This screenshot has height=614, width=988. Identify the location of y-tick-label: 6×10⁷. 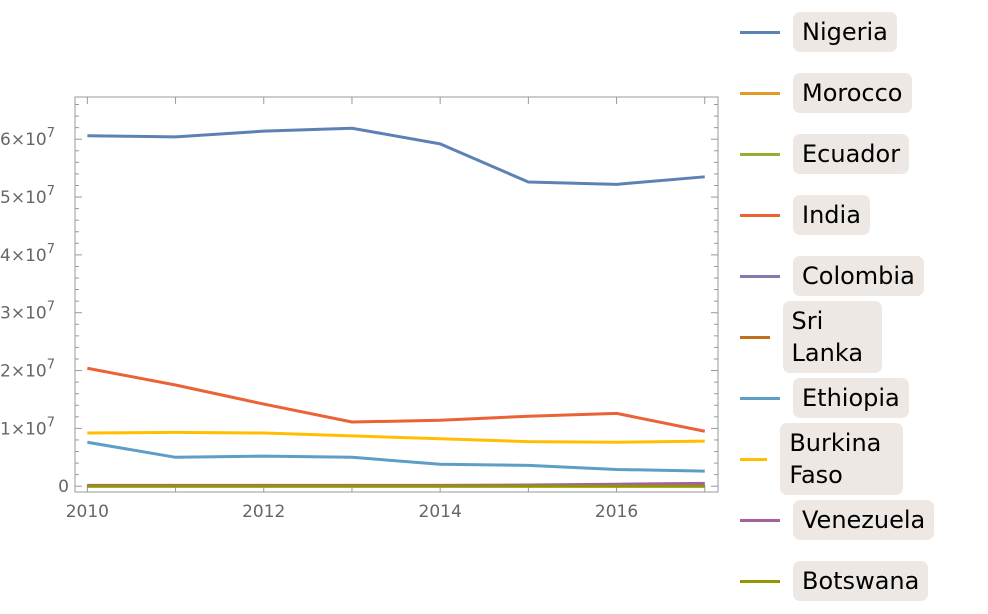
(27, 138).